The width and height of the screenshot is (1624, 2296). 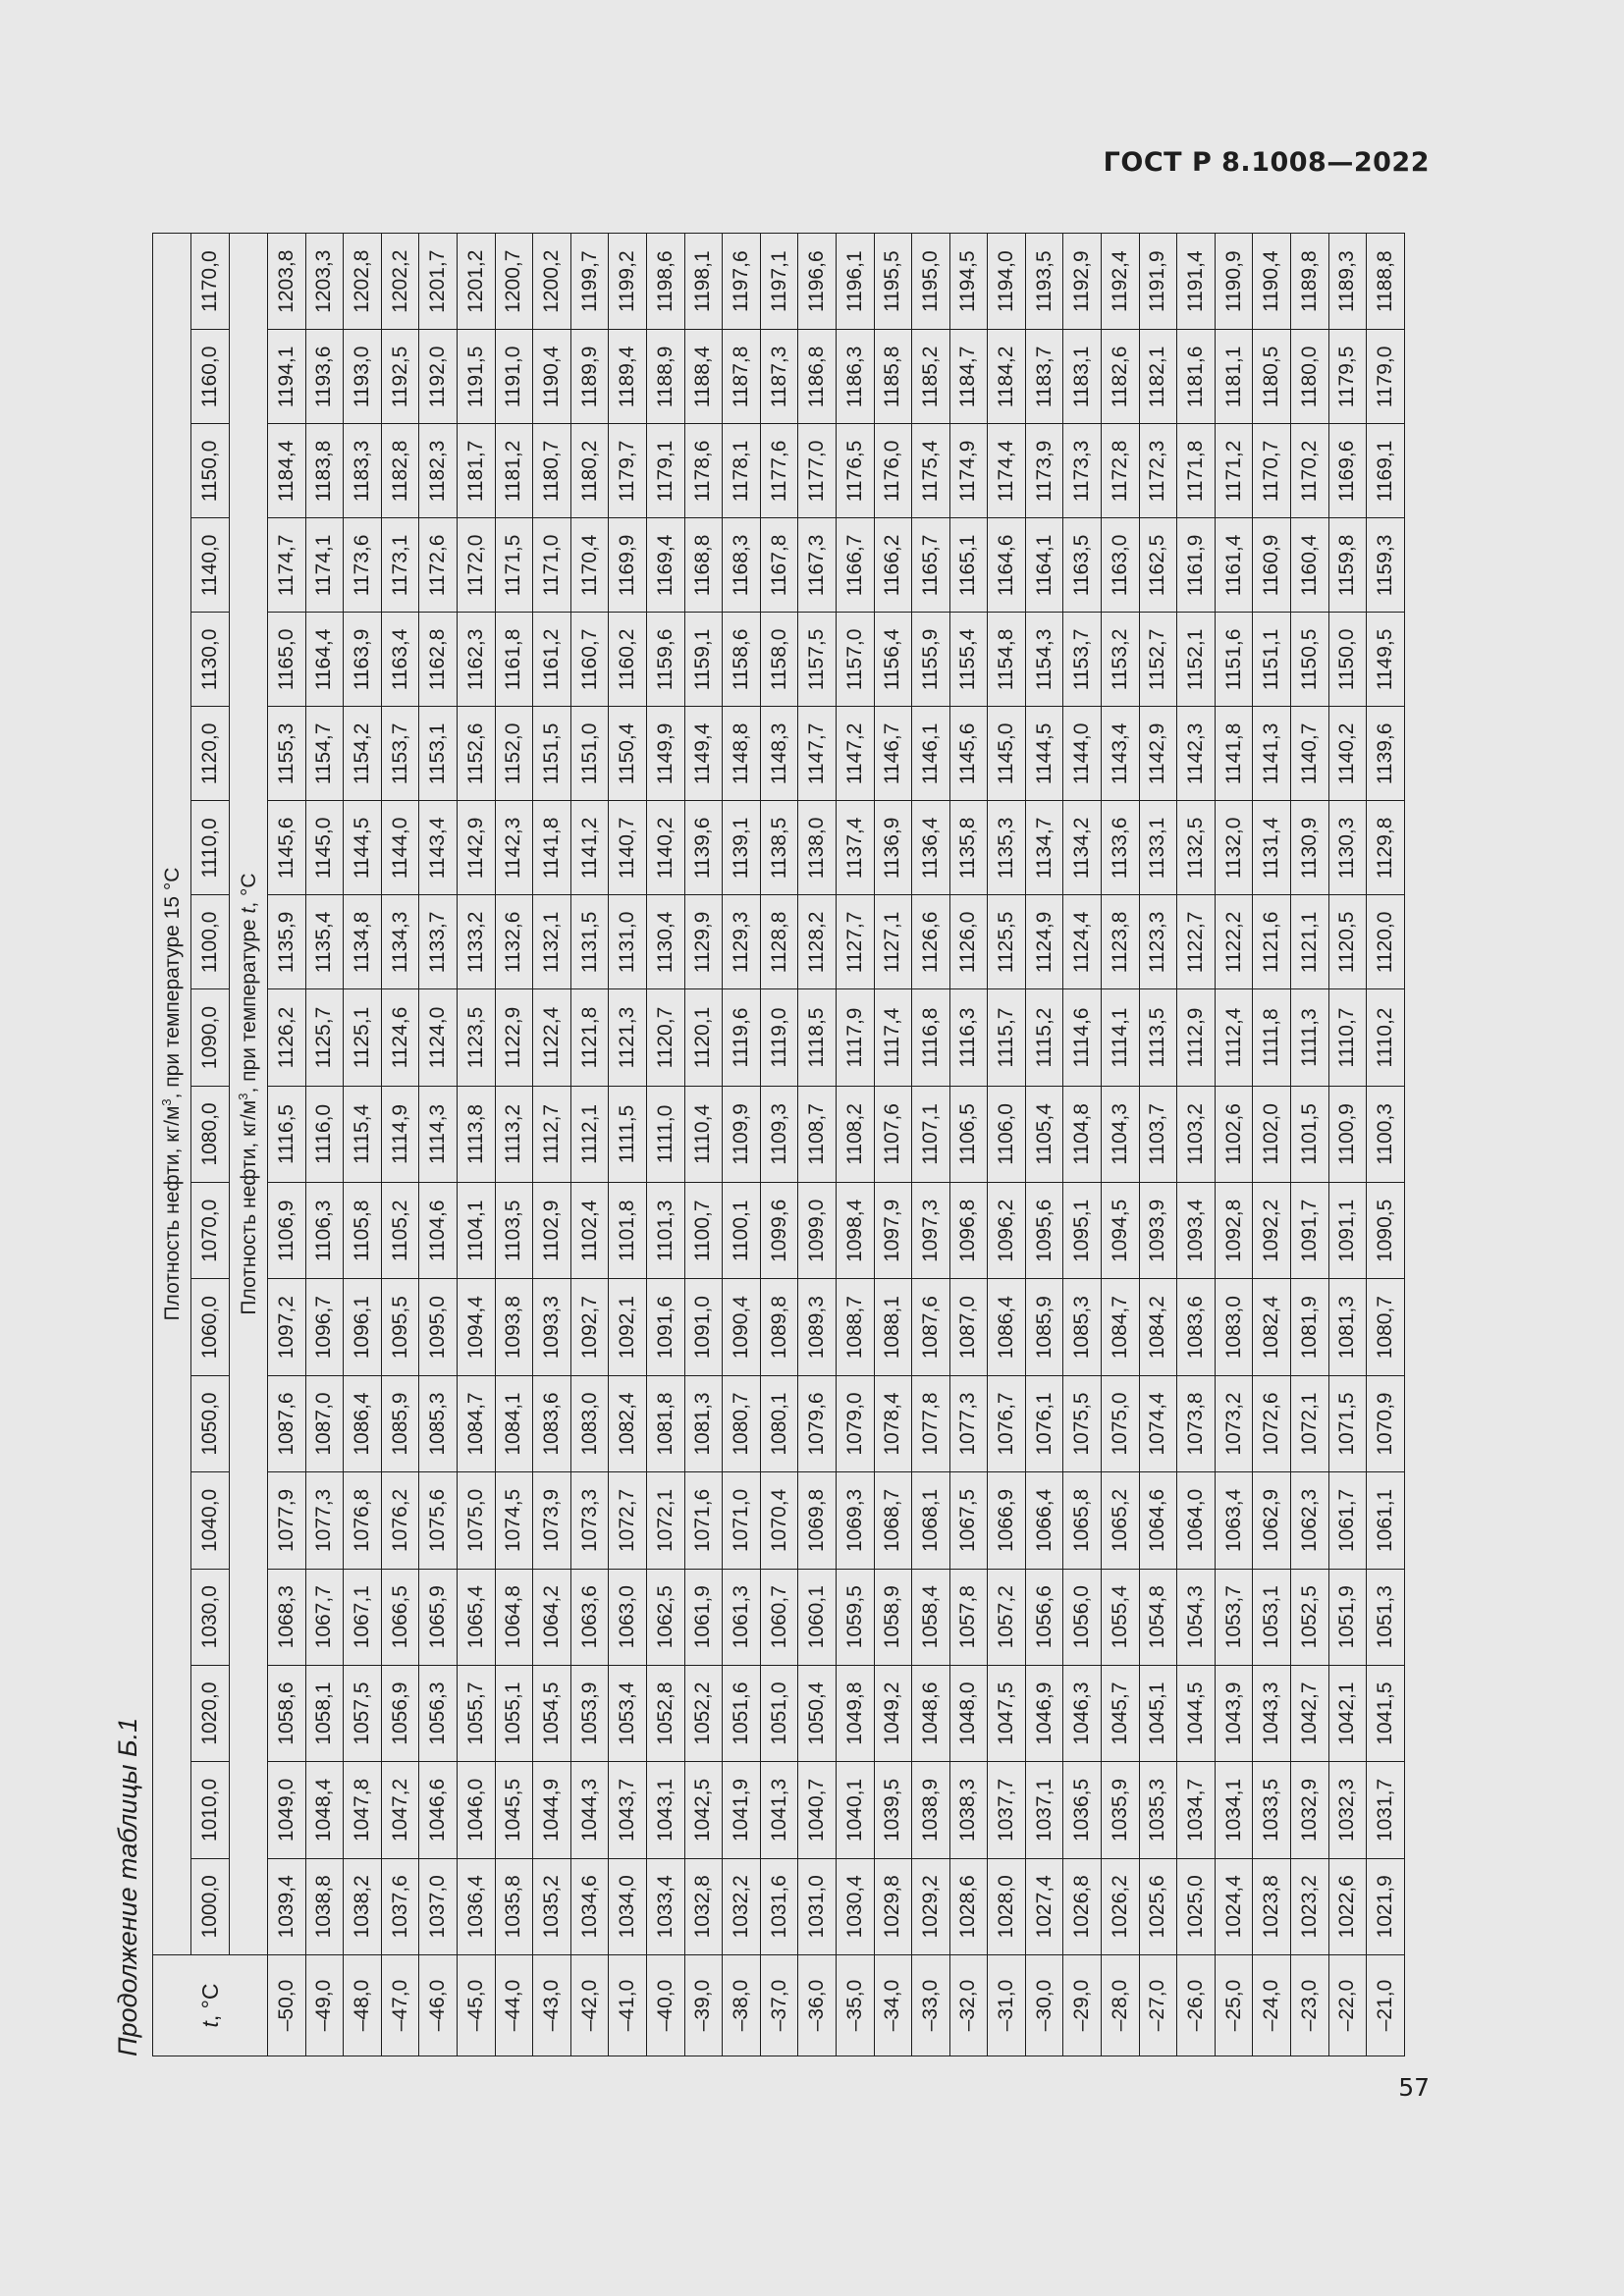 I want to click on density-cell: 1072,1, so click(x=665, y=1520).